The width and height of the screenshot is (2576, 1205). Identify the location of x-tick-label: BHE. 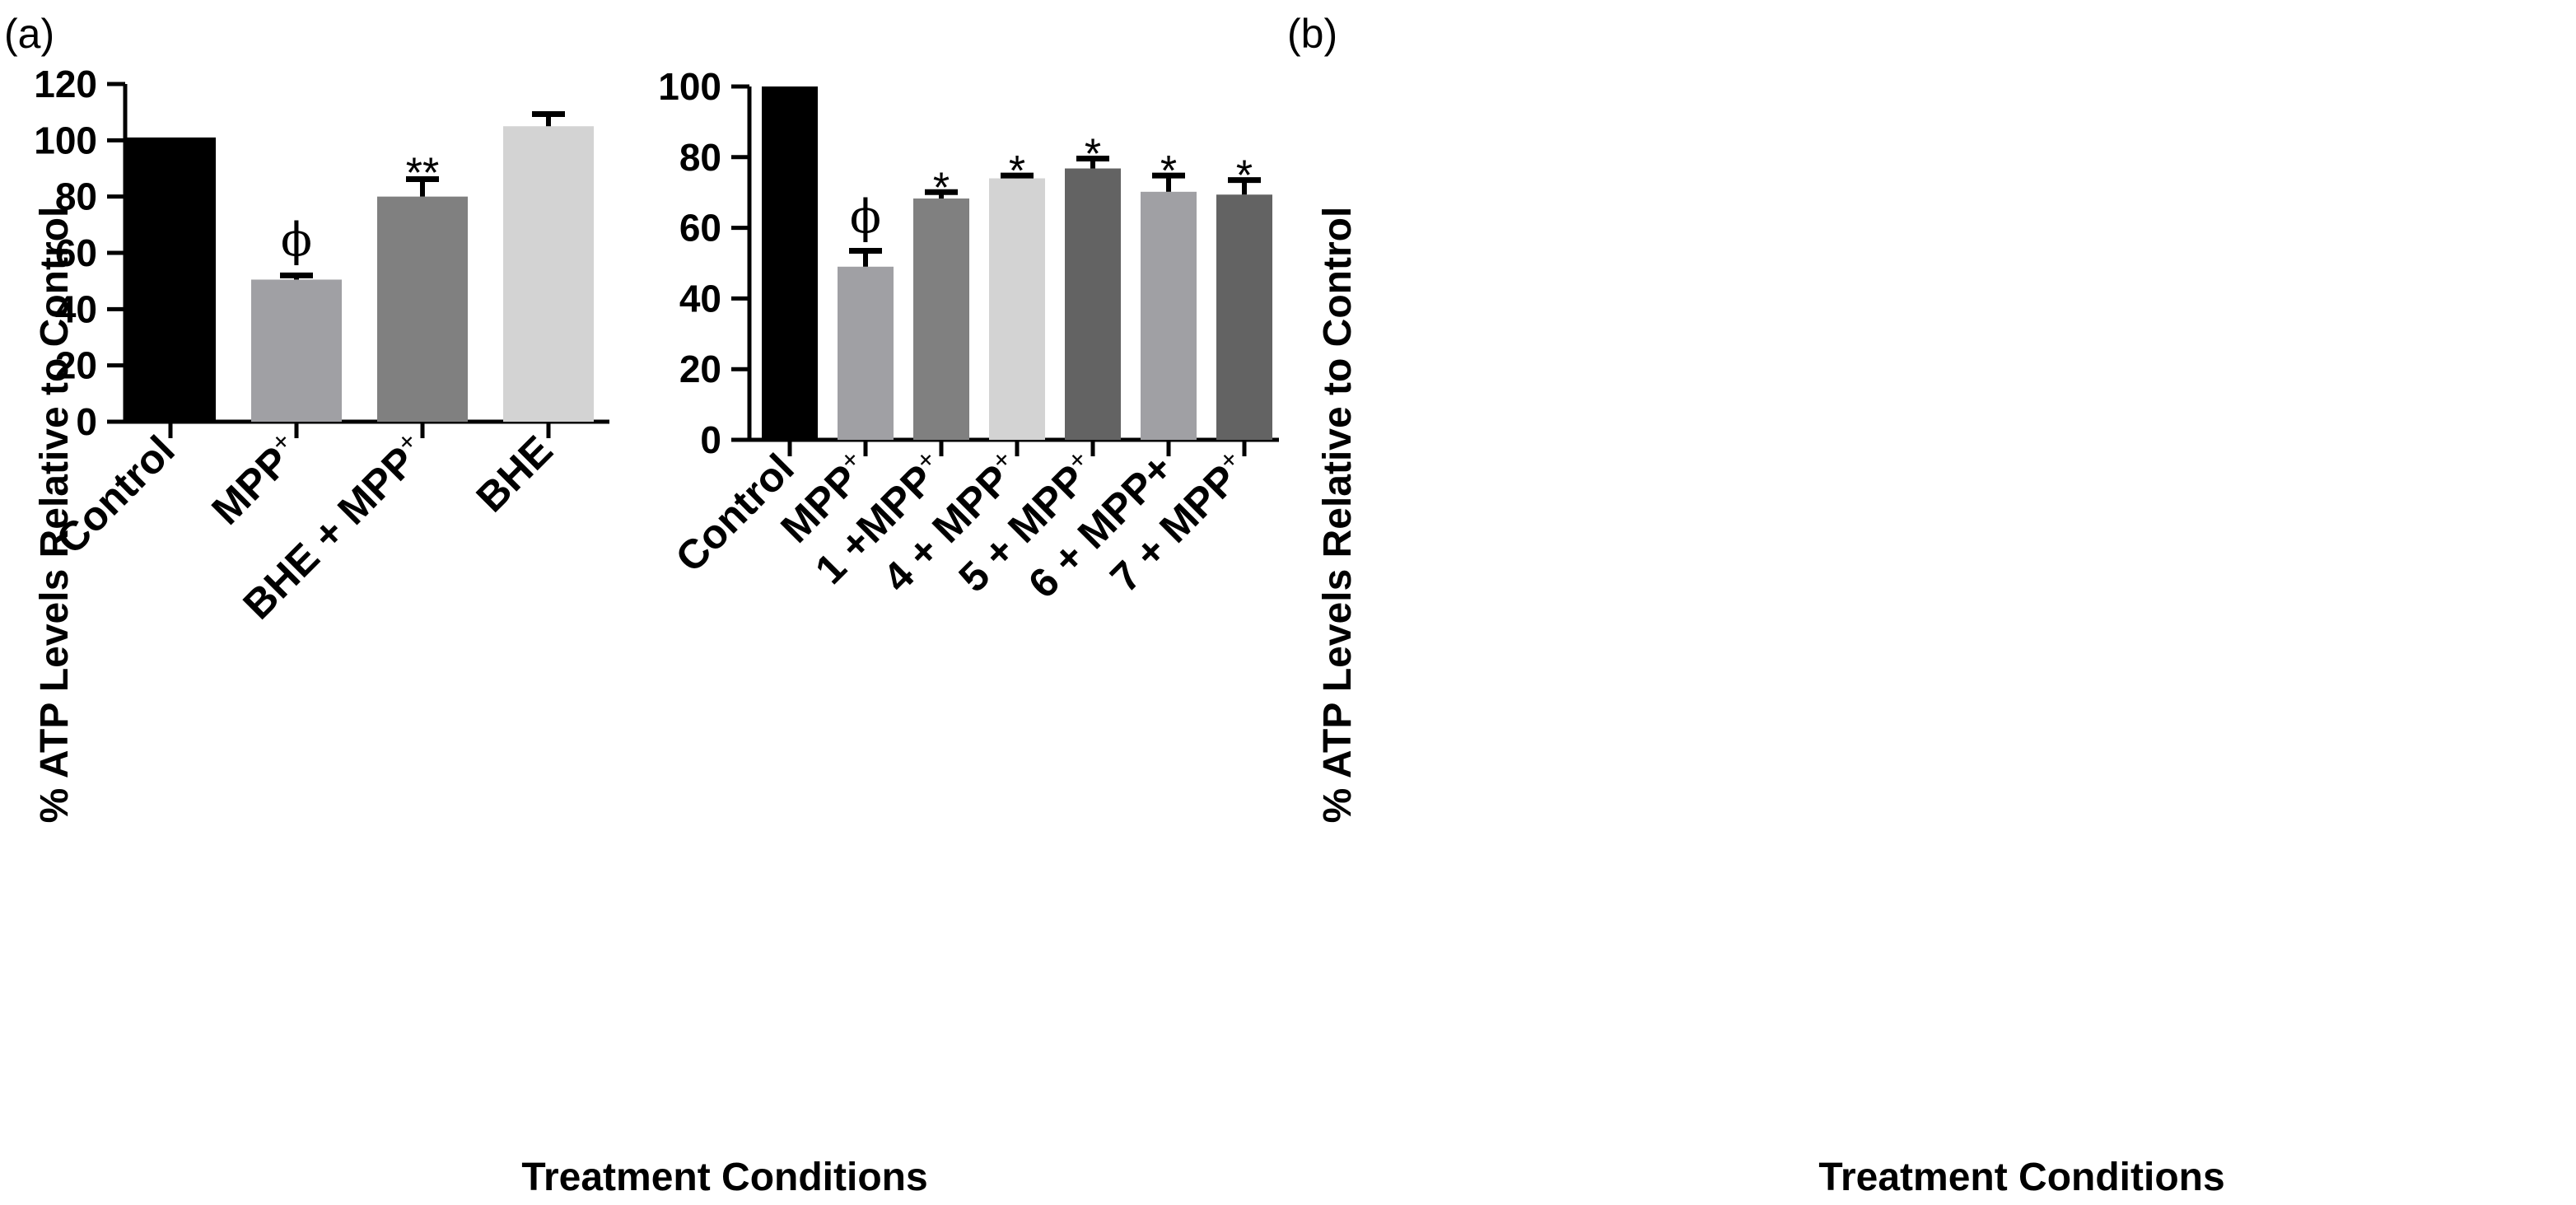
(515, 474).